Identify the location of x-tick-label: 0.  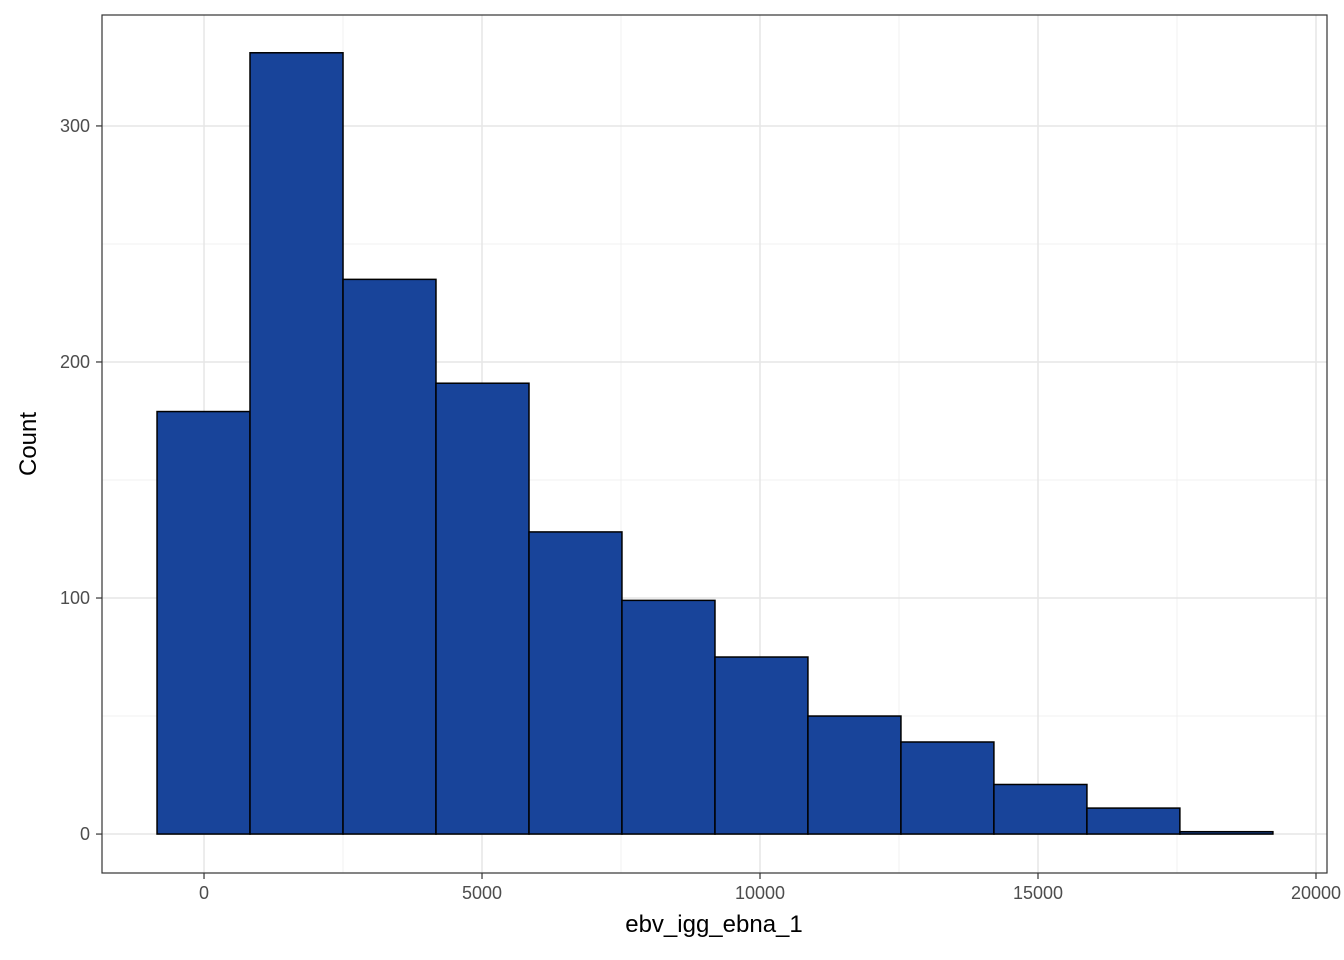
(204, 893).